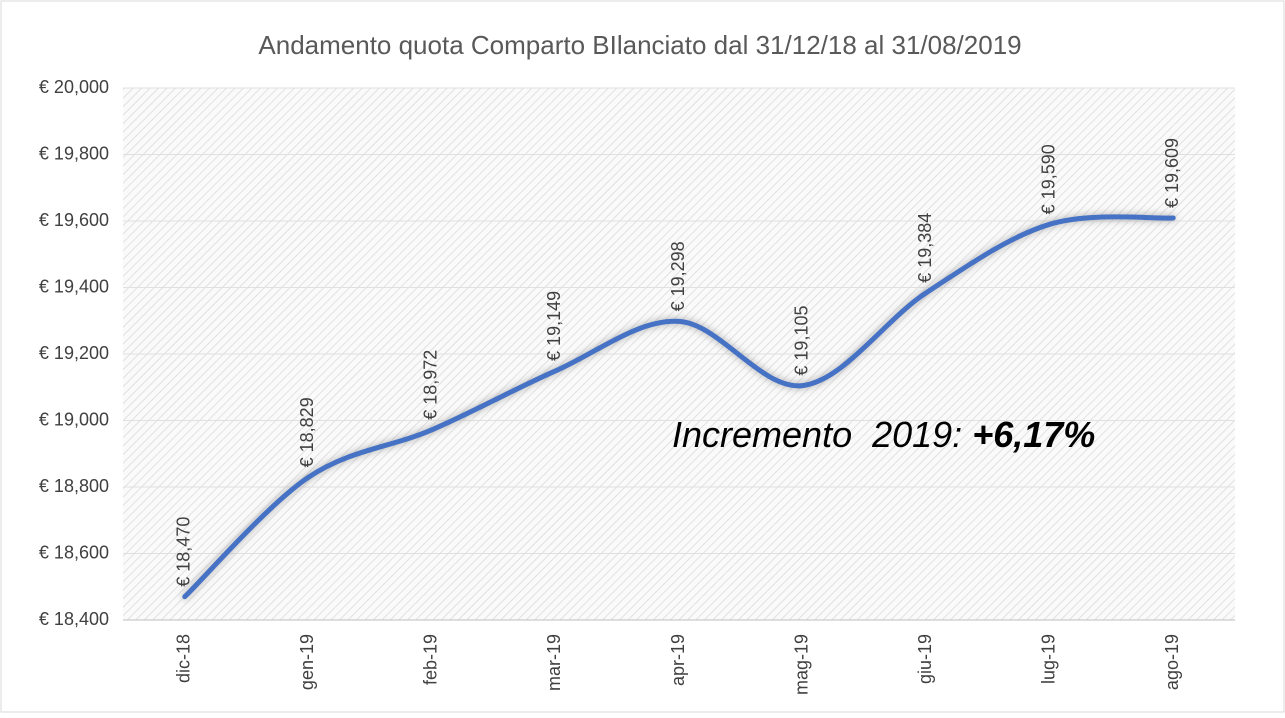  Describe the element at coordinates (74, 419) in the screenshot. I see `y-tick-label: € 19,000` at that location.